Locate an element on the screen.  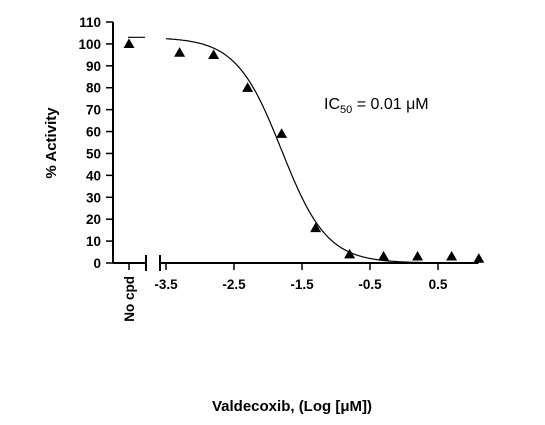
ic50-annotation: IC50 = 0.01 μM is located at coordinates (376, 106).